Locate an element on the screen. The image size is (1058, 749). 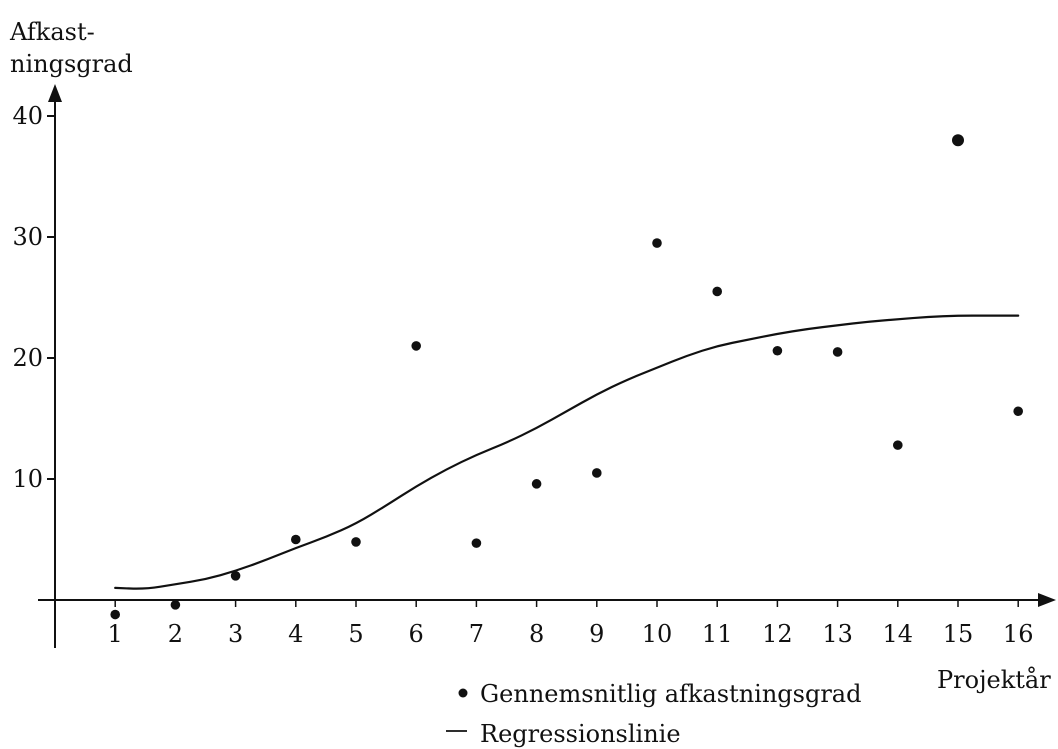
y-tick-label: 10 is located at coordinates (27, 479).